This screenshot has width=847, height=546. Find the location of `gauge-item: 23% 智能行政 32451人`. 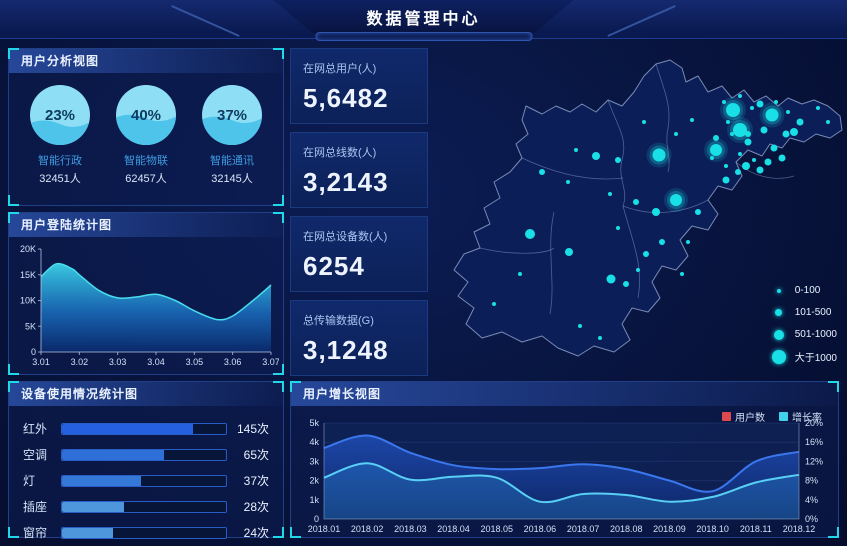

gauge-item: 23% 智能行政 32451人 is located at coordinates (60, 134).